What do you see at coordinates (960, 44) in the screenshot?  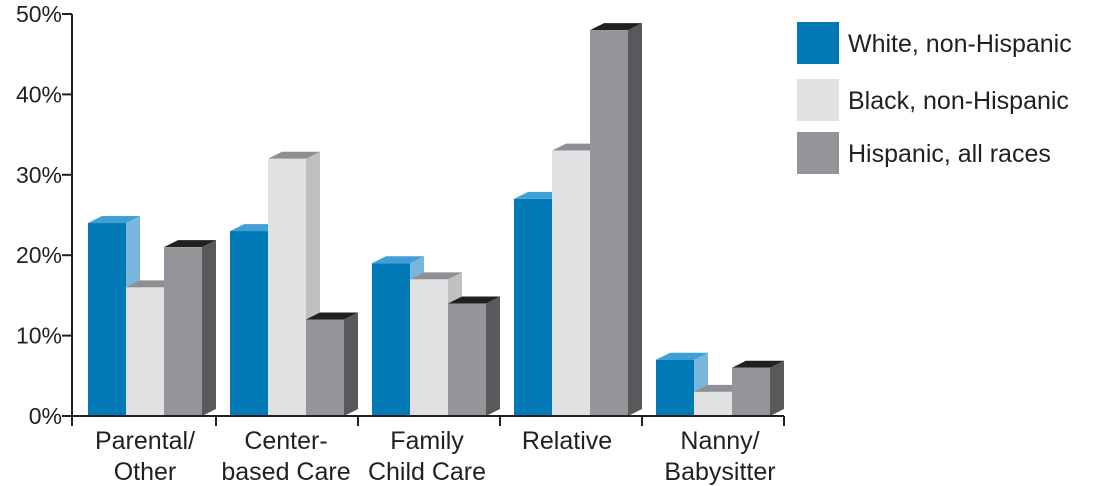 I see `legend-label: White, non-Hispanic` at bounding box center [960, 44].